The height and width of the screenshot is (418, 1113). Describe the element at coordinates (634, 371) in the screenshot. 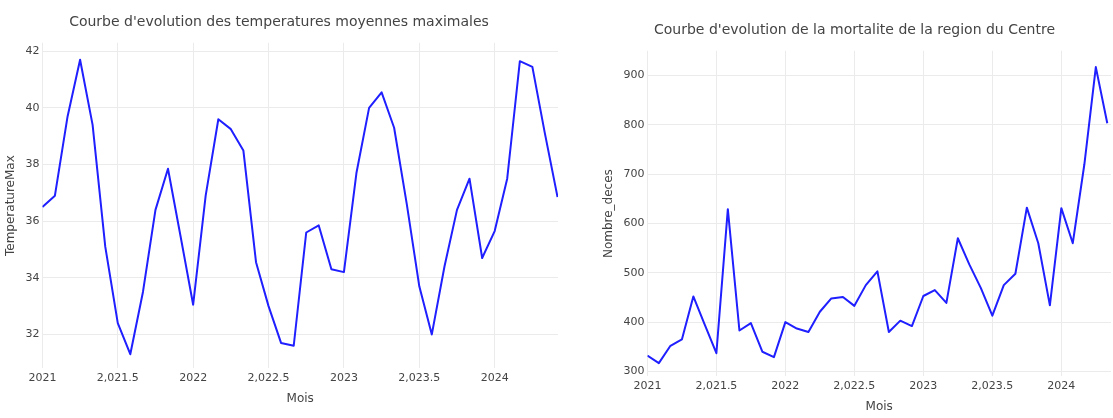

I see `y-tick-label: 300` at that location.